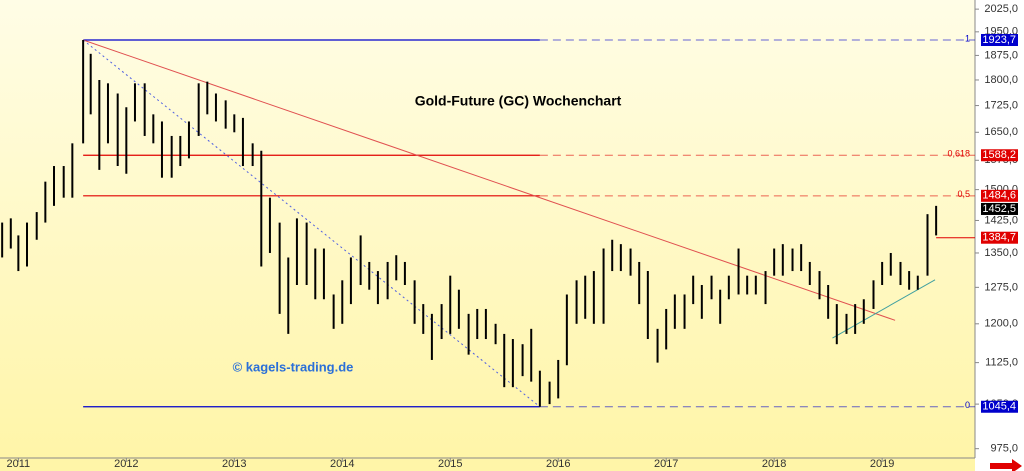  Describe the element at coordinates (1001, 324) in the screenshot. I see `y-tick-label: 1200,0` at that location.